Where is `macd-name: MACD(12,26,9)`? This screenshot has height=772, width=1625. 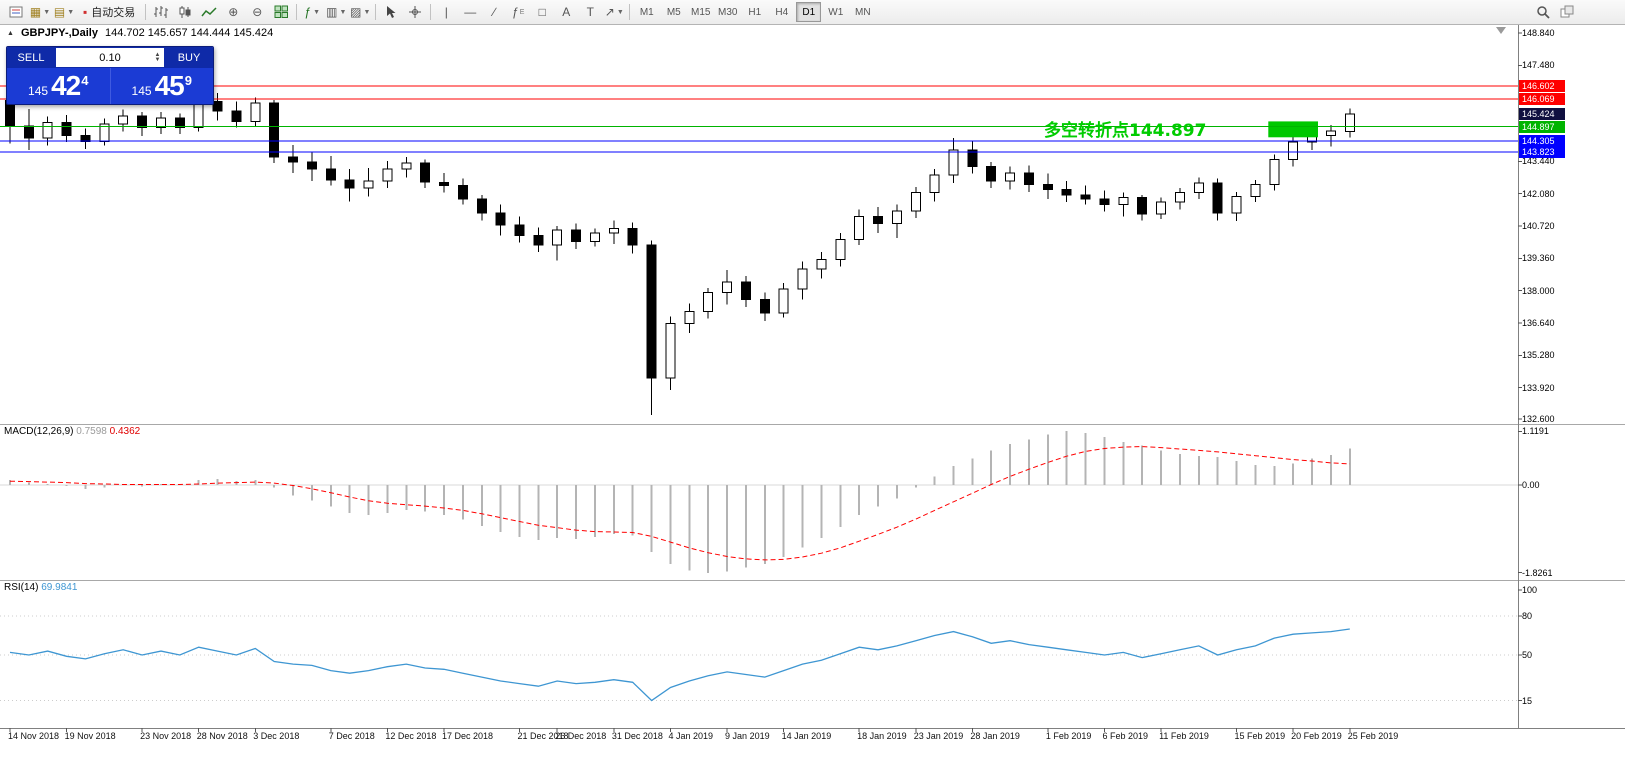 macd-name: MACD(12,26,9) is located at coordinates (39, 431).